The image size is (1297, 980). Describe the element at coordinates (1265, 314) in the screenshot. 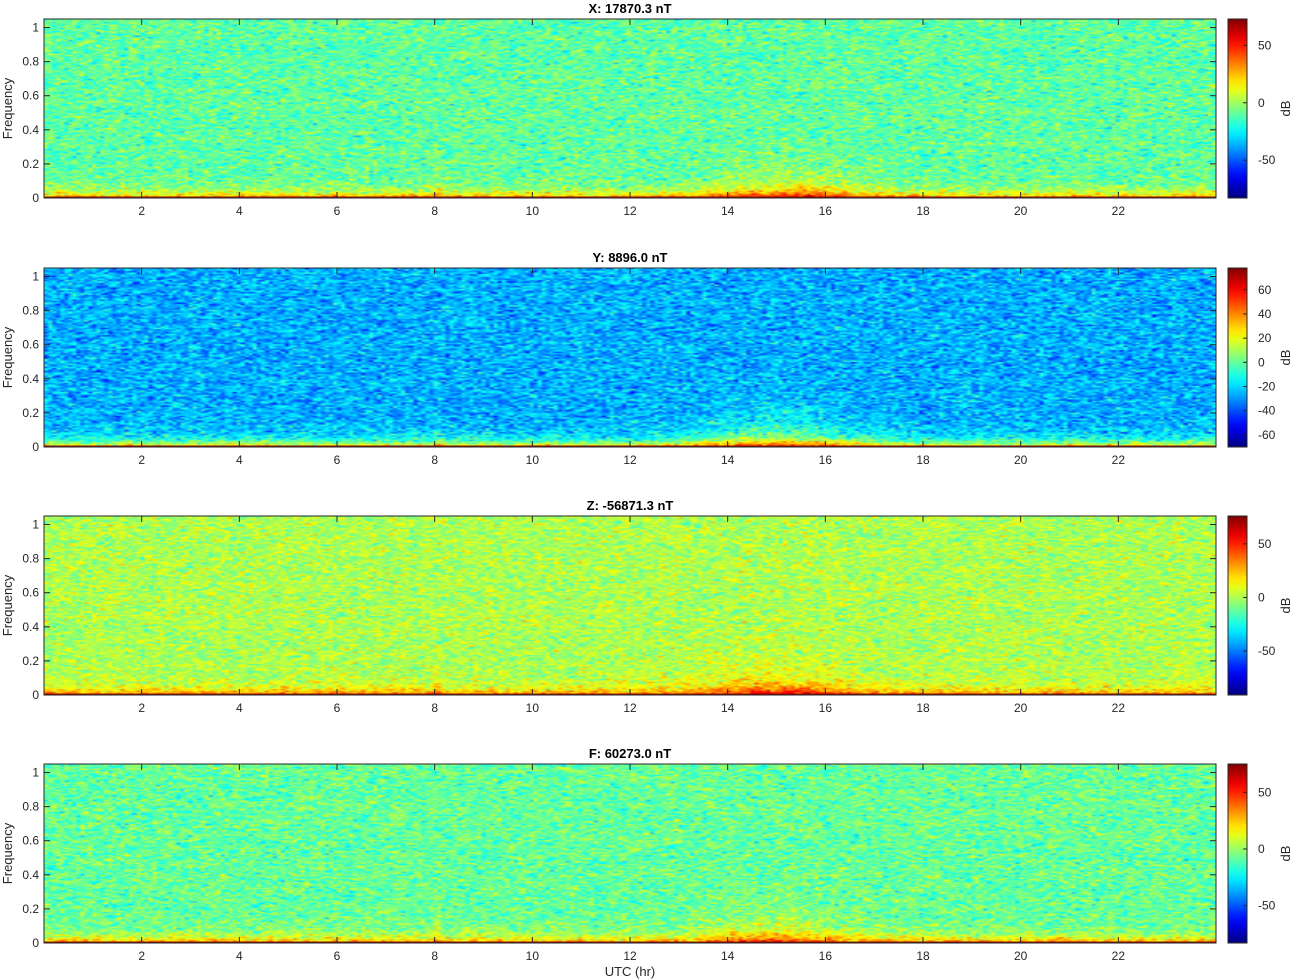

I see `colorbar-tick-label: 40` at that location.